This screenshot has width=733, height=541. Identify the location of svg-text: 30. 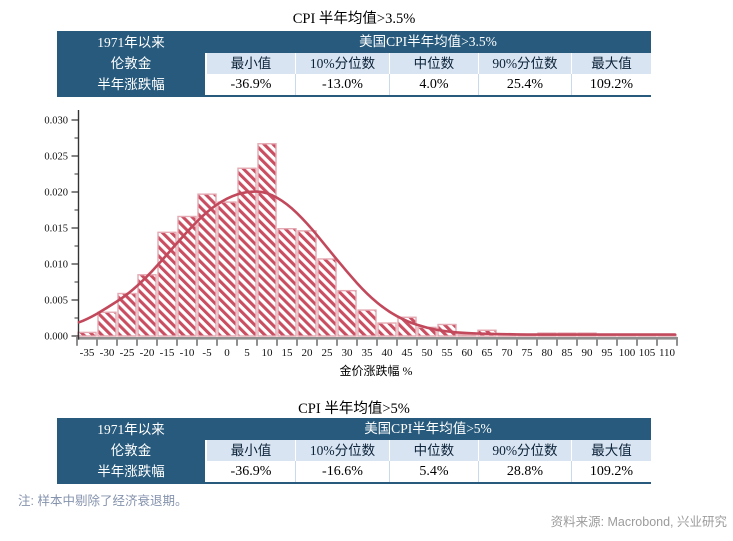
(348, 353).